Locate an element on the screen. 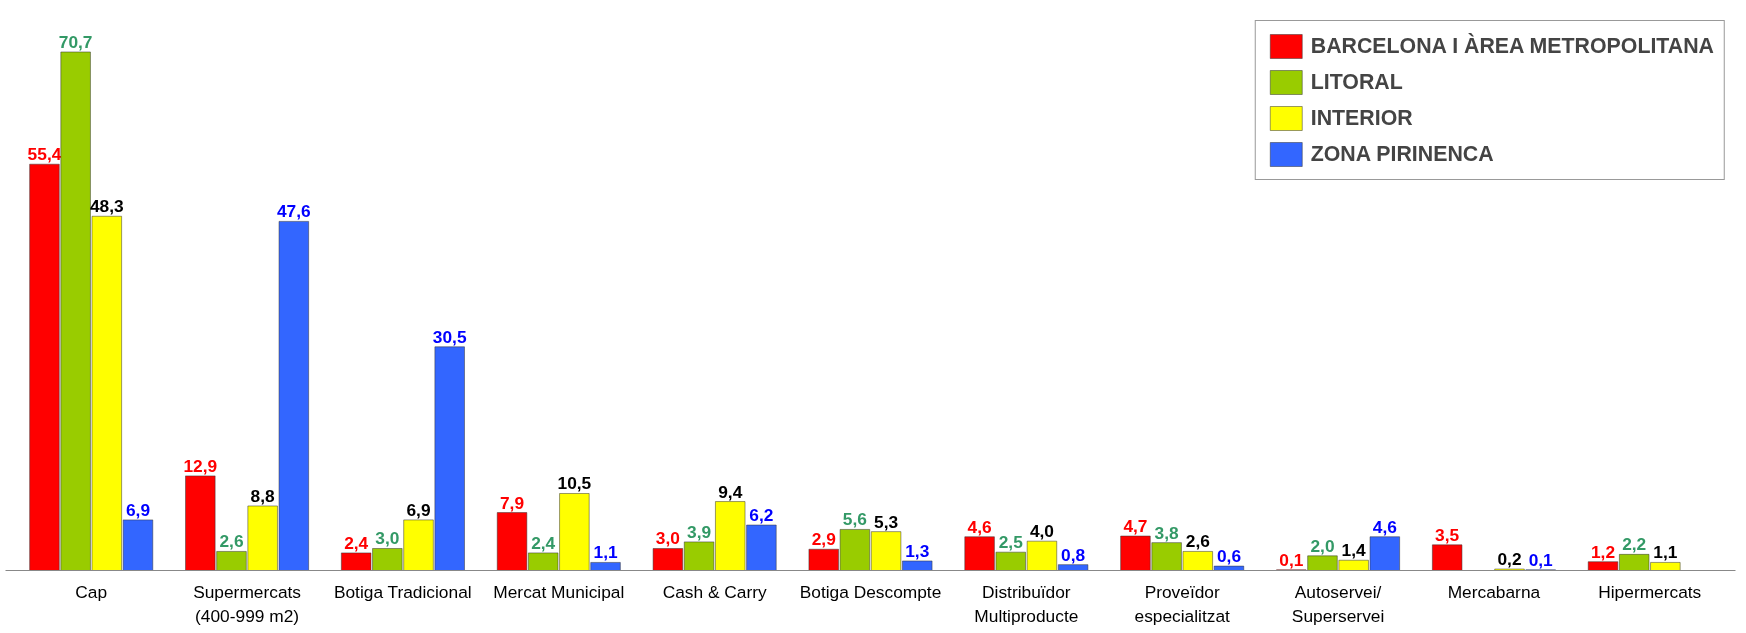 The height and width of the screenshot is (633, 1746). legend-label: BARCELONA I ÀREA METROPOLITANA is located at coordinates (1512, 46).